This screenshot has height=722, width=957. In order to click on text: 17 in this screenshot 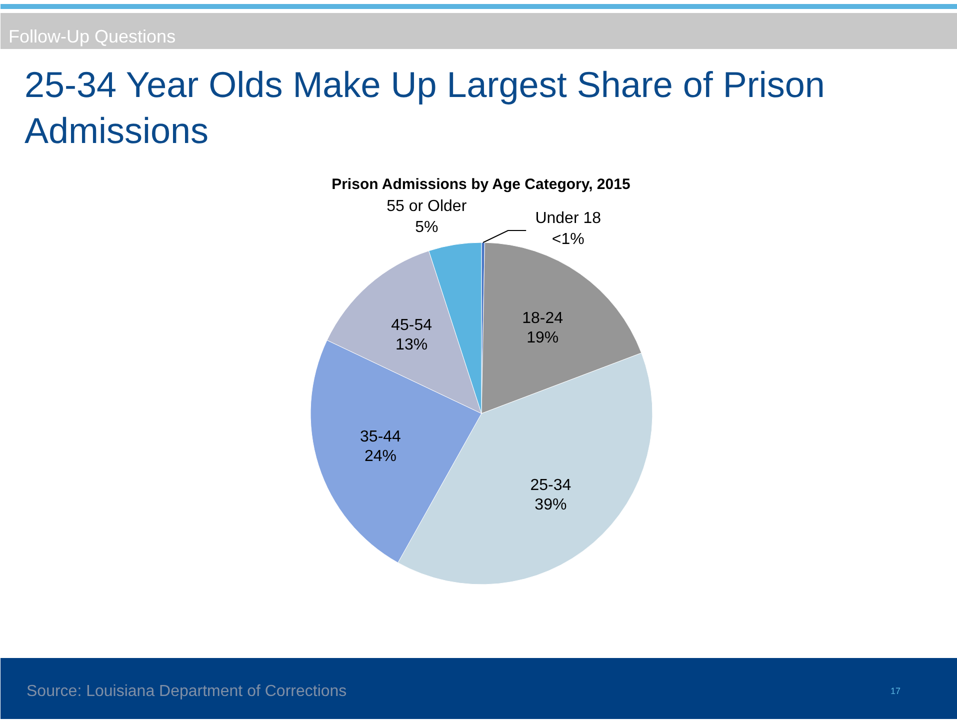, I will do `click(895, 691)`.